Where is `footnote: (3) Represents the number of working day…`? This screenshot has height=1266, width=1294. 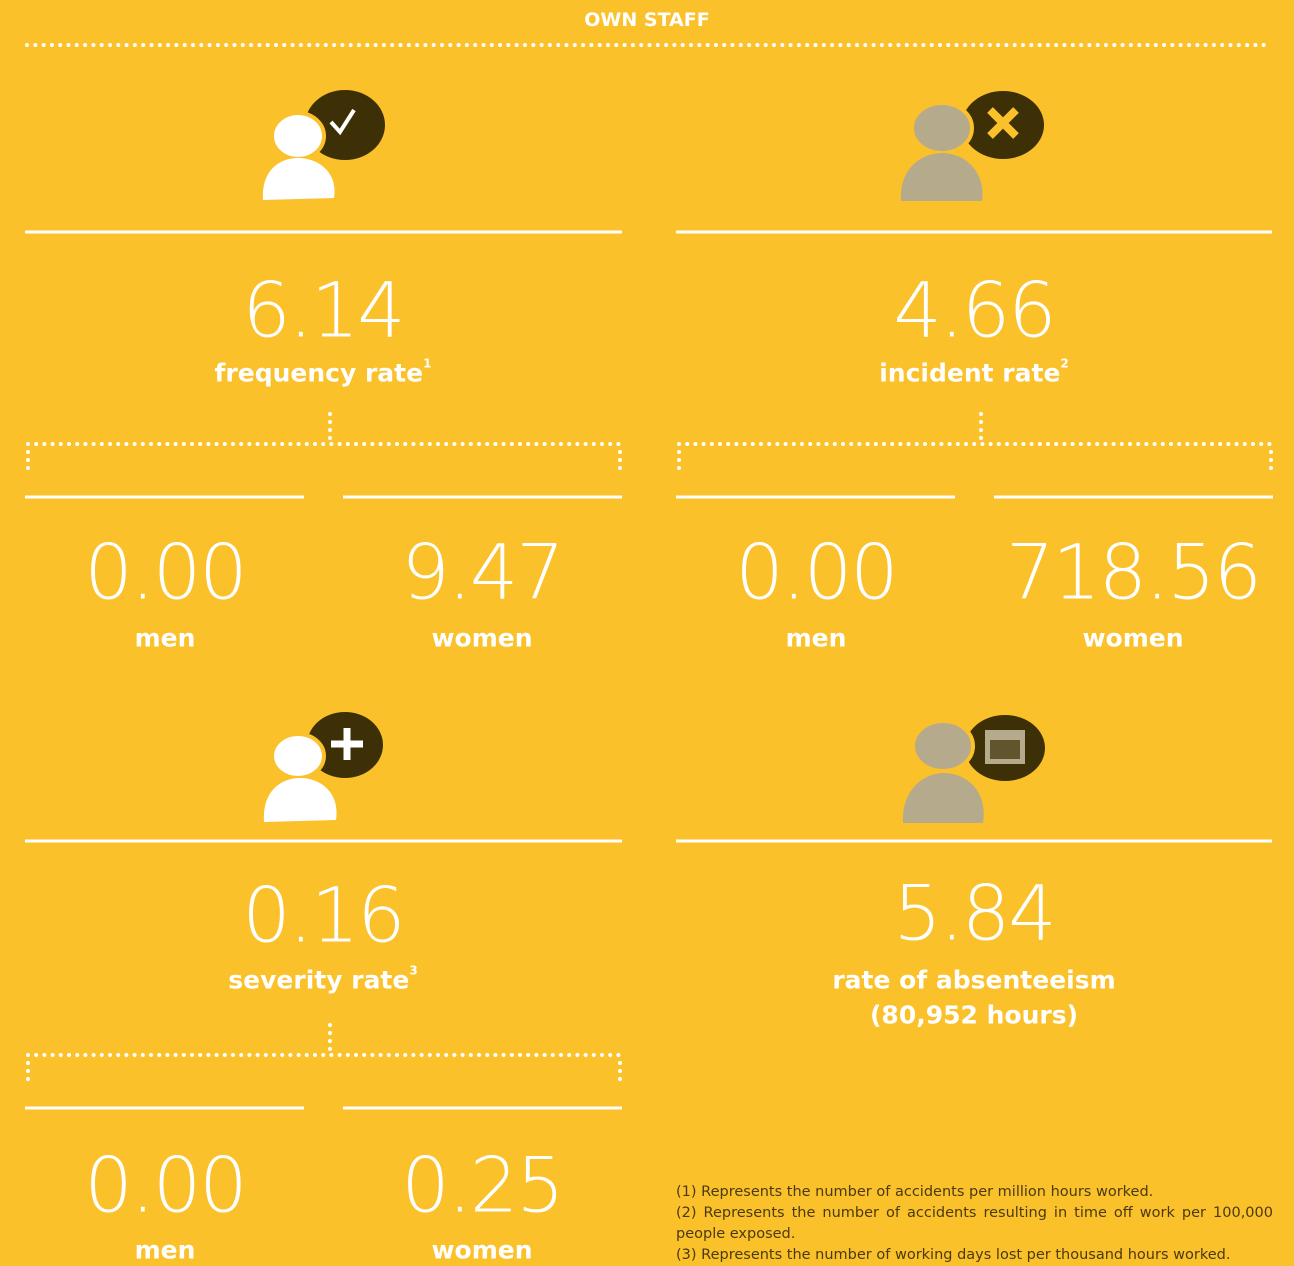 footnote: (3) Represents the number of working day… is located at coordinates (953, 1255).